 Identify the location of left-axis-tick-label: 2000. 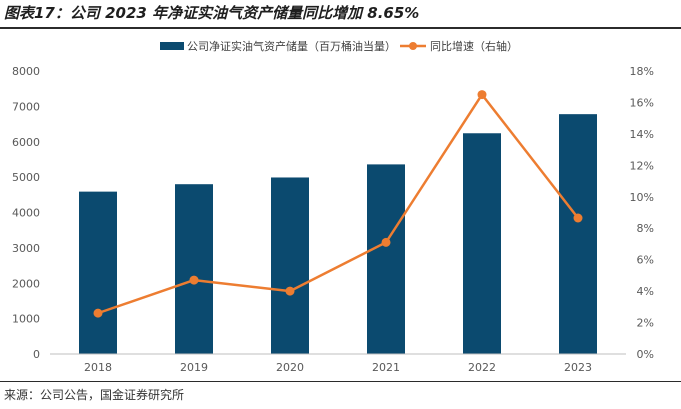
(26, 283).